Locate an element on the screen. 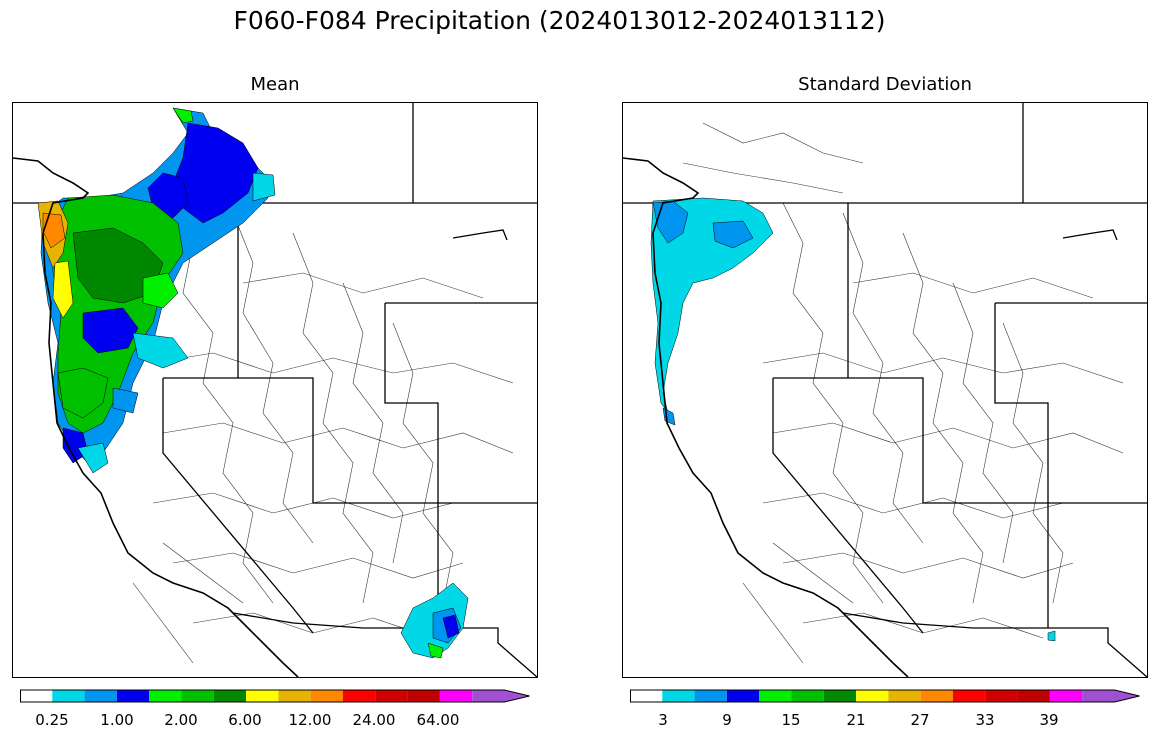 This screenshot has height=741, width=1159. stddev-tick-4: 27 is located at coordinates (920, 720).